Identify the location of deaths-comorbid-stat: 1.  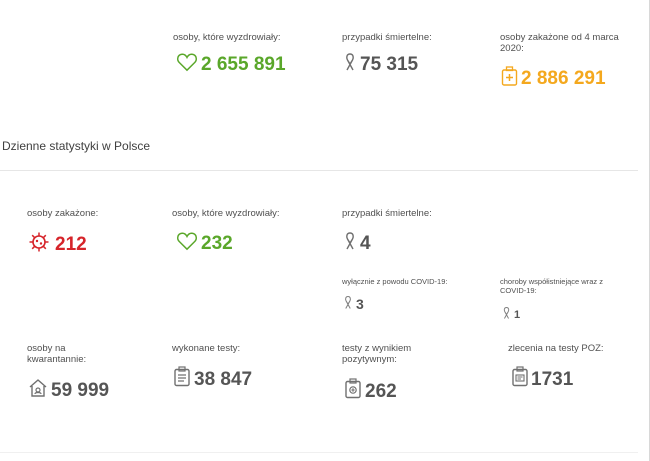
(510, 314).